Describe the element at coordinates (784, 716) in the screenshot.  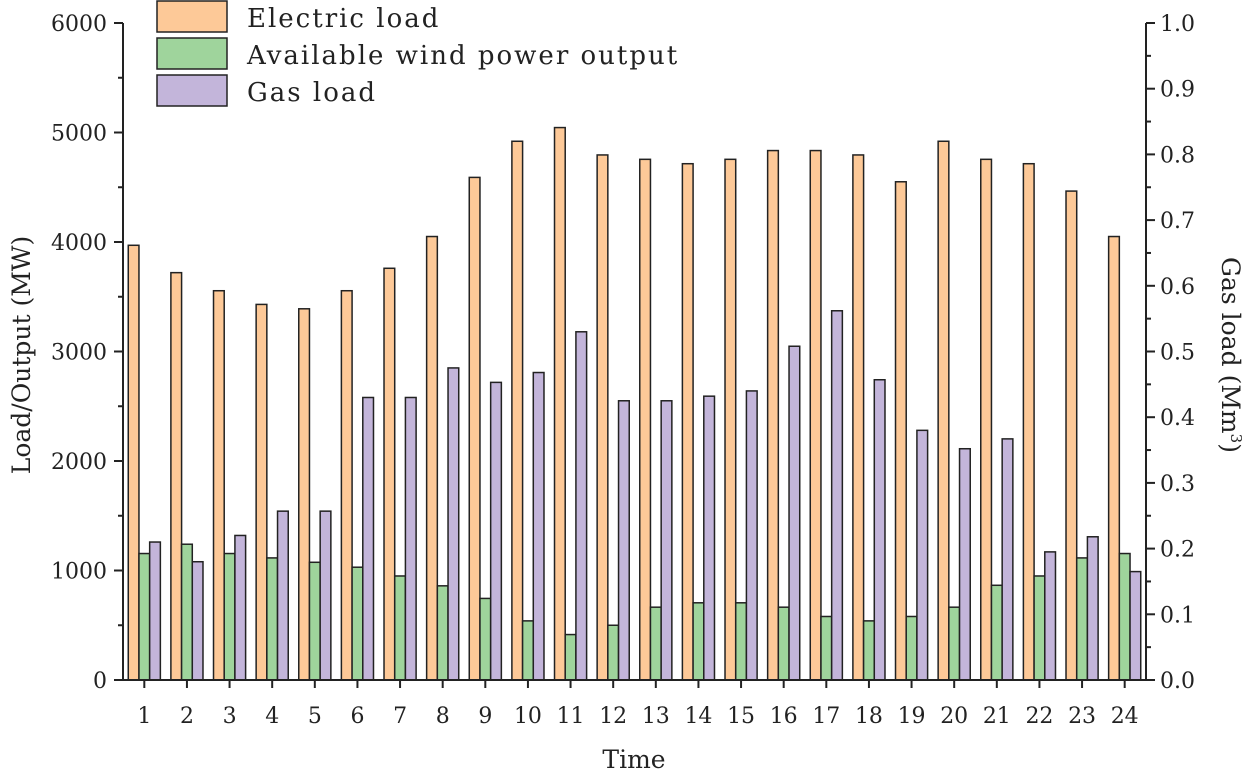
I see `x-tick-label-16: 16` at that location.